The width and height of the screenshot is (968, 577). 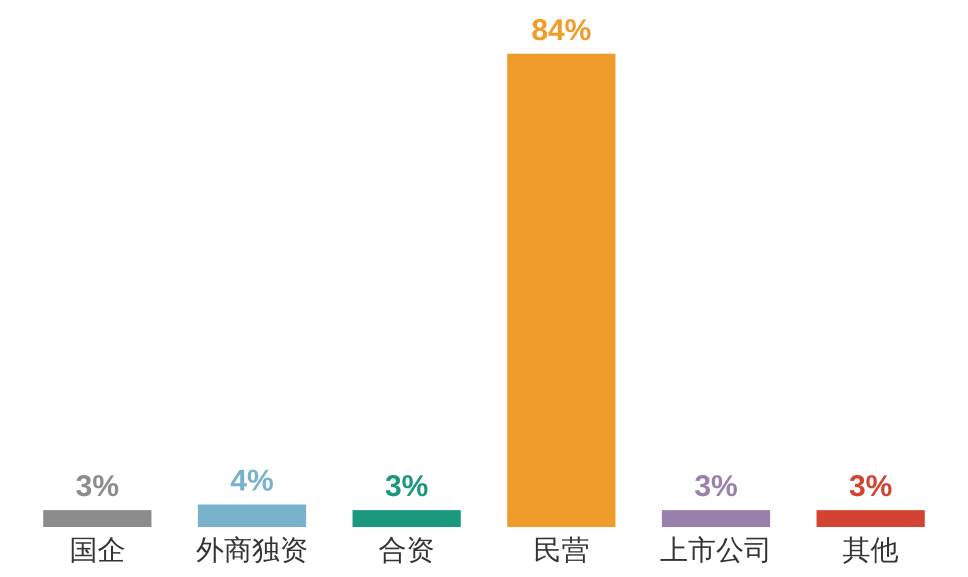 I want to click on data-label: 84%, so click(x=561, y=30).